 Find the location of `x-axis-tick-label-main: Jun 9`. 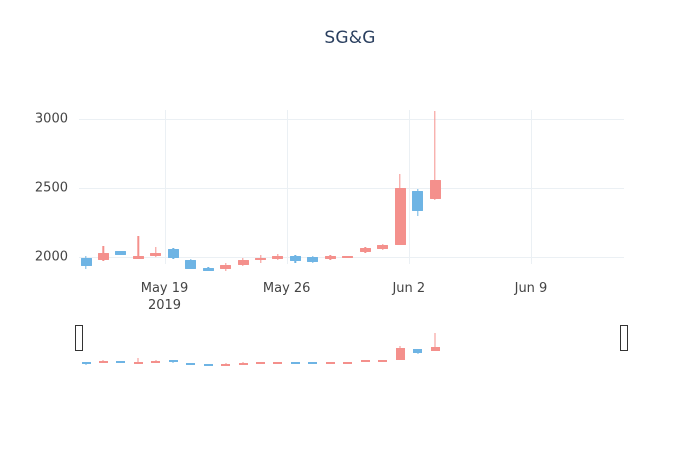

x-axis-tick-label-main: Jun 9 is located at coordinates (531, 288).